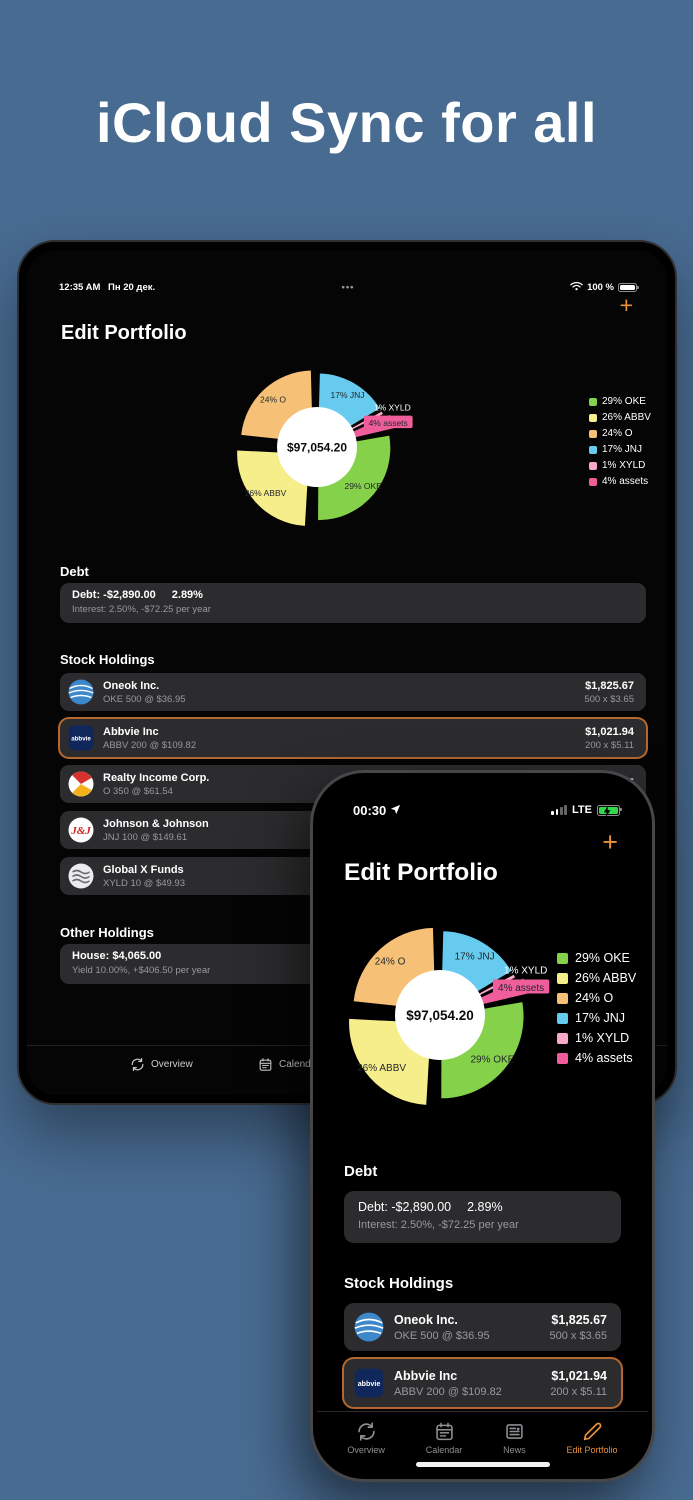 Image resolution: width=693 pixels, height=1500 pixels. Describe the element at coordinates (366, 1431) in the screenshot. I see `overview-icon` at that location.